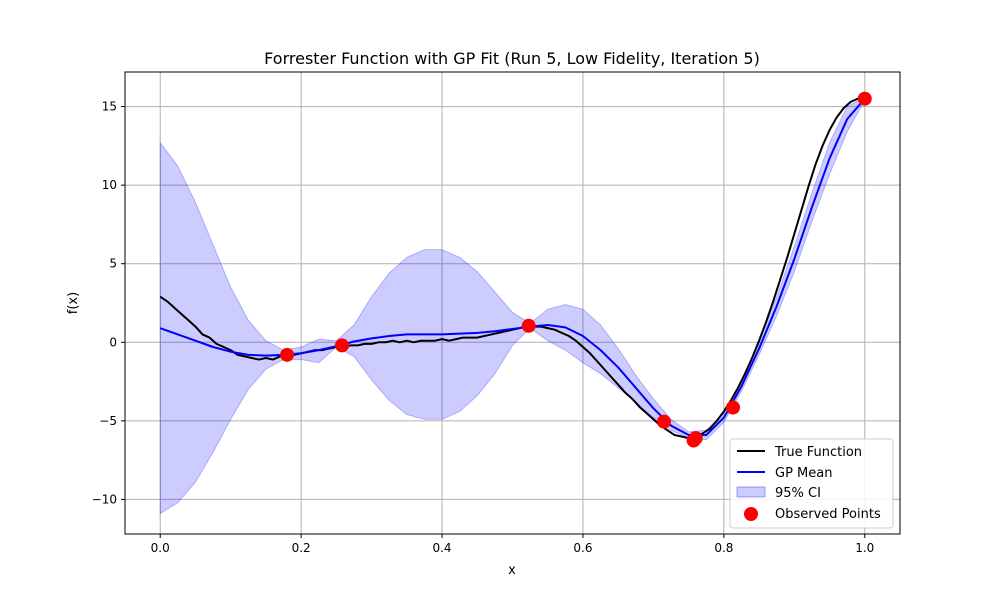 The image size is (1000, 600). I want to click on x-axis-label: x, so click(512, 570).